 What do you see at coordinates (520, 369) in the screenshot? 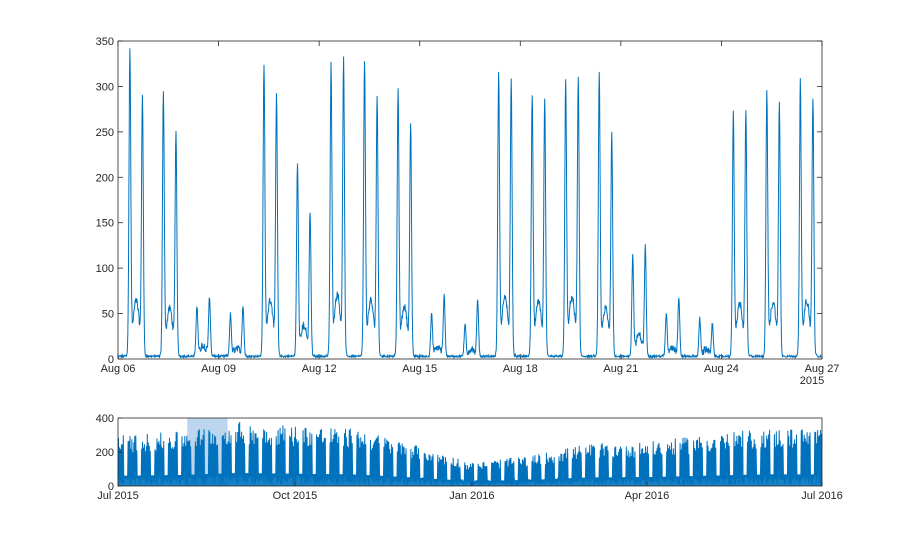
I see `main-xtick-label: Aug 18` at bounding box center [520, 369].